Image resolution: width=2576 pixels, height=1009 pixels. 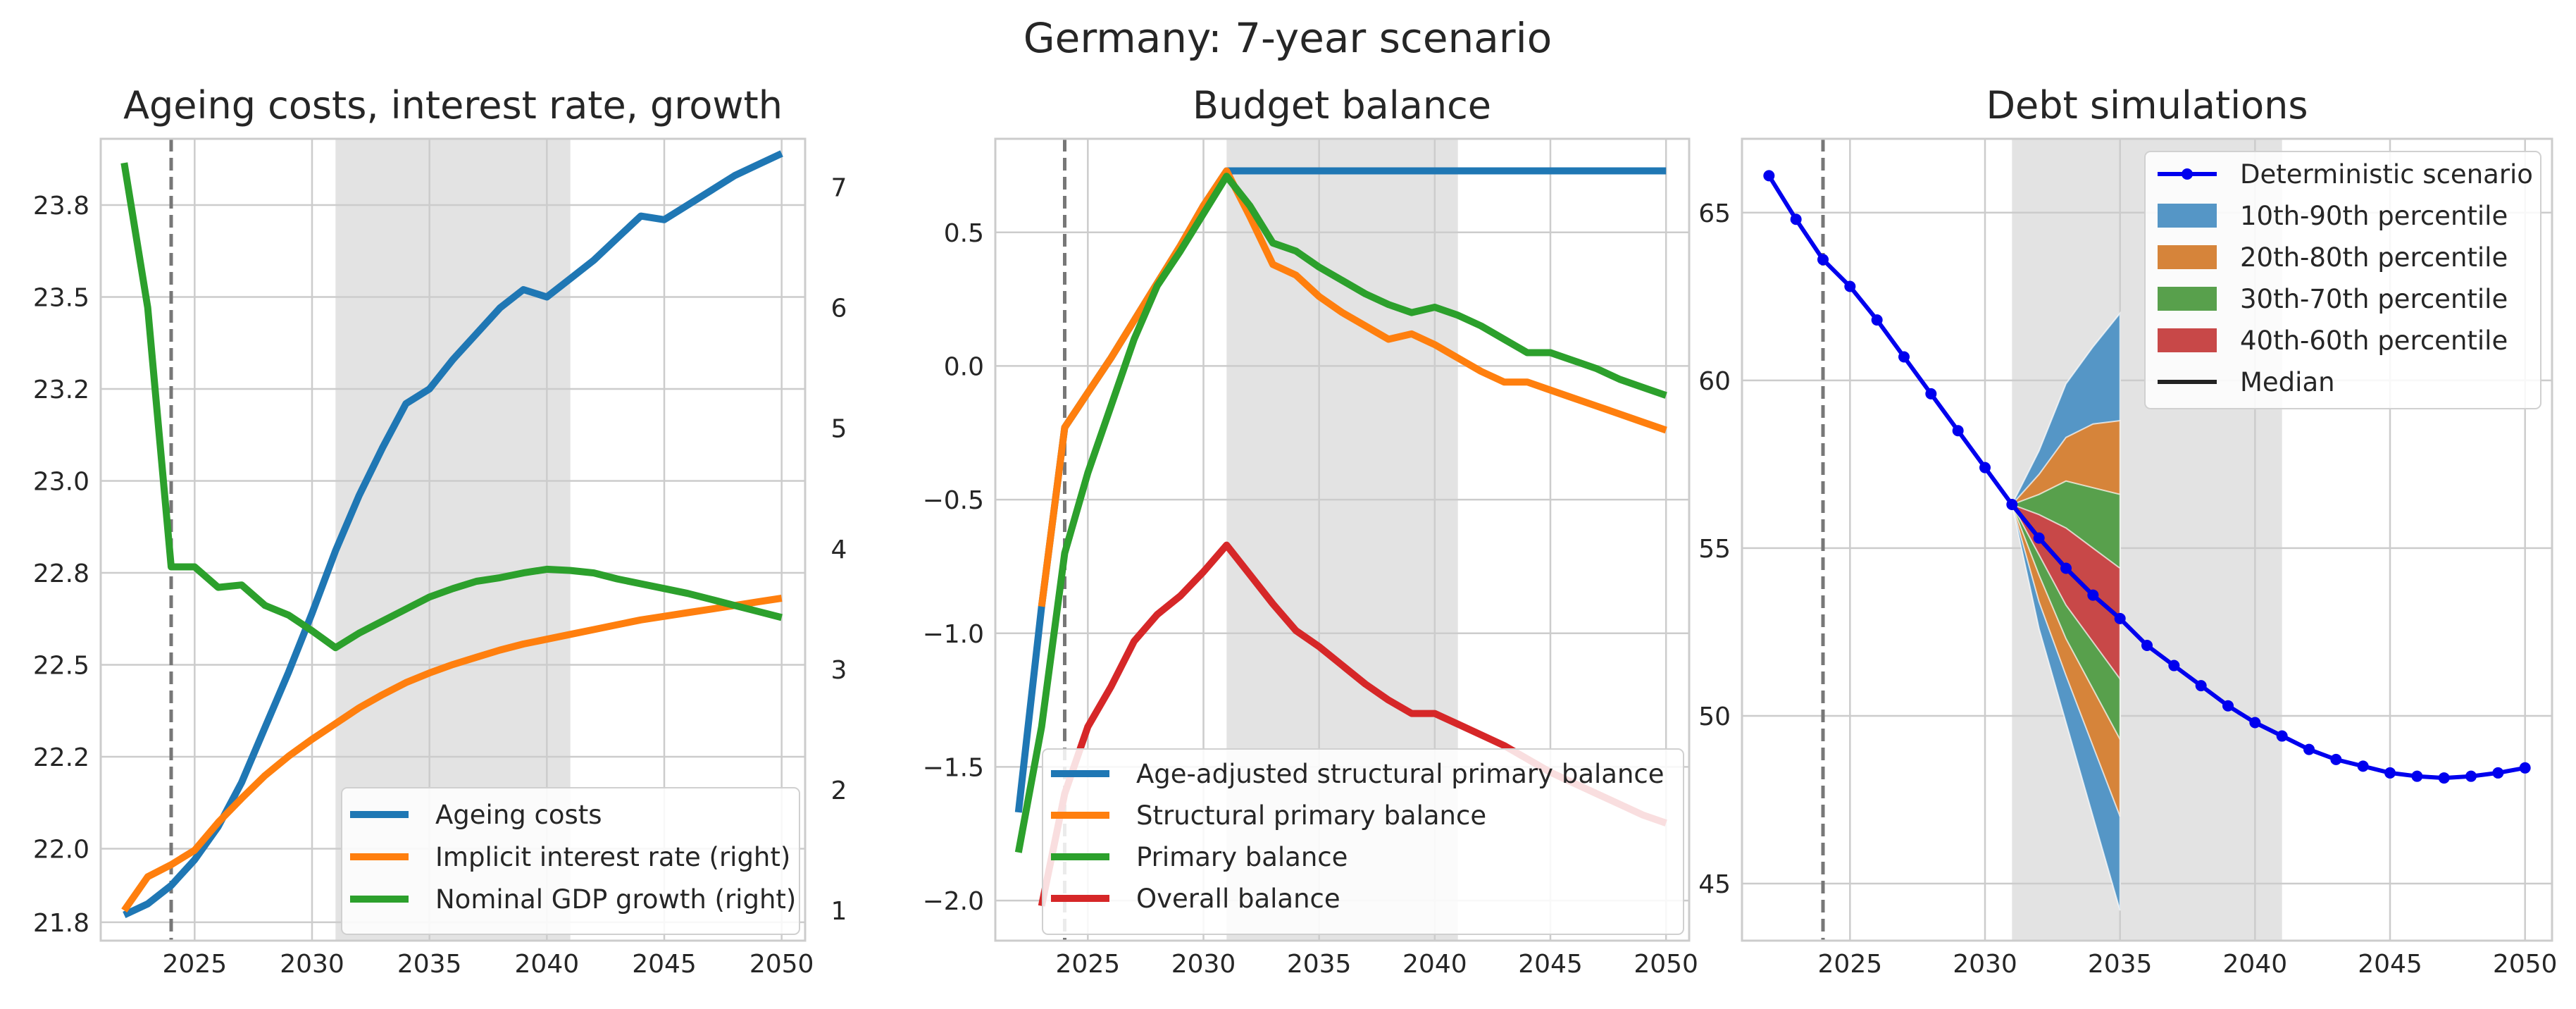 I want to click on legend-marker, so click(x=2187, y=174).